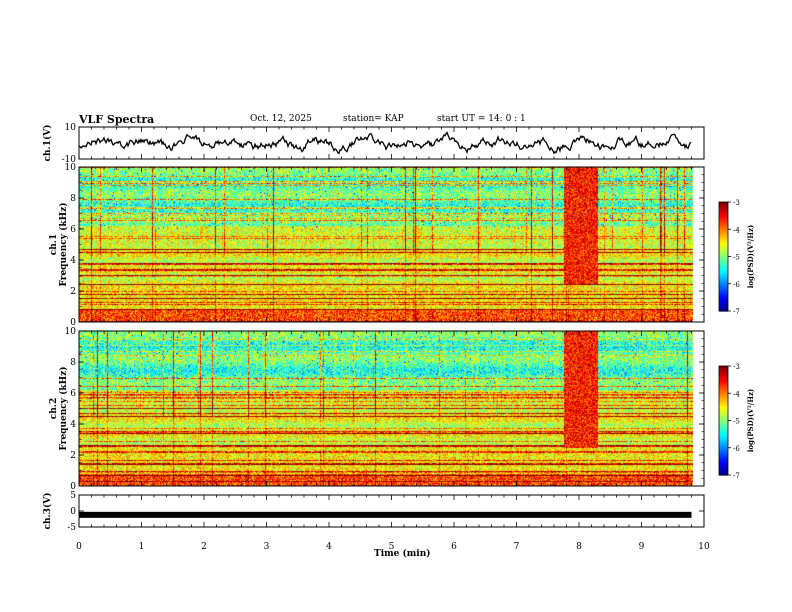 The image size is (792, 612). Describe the element at coordinates (54, 244) in the screenshot. I see `ch1-spectrogram-channel-label: ch.1` at that location.